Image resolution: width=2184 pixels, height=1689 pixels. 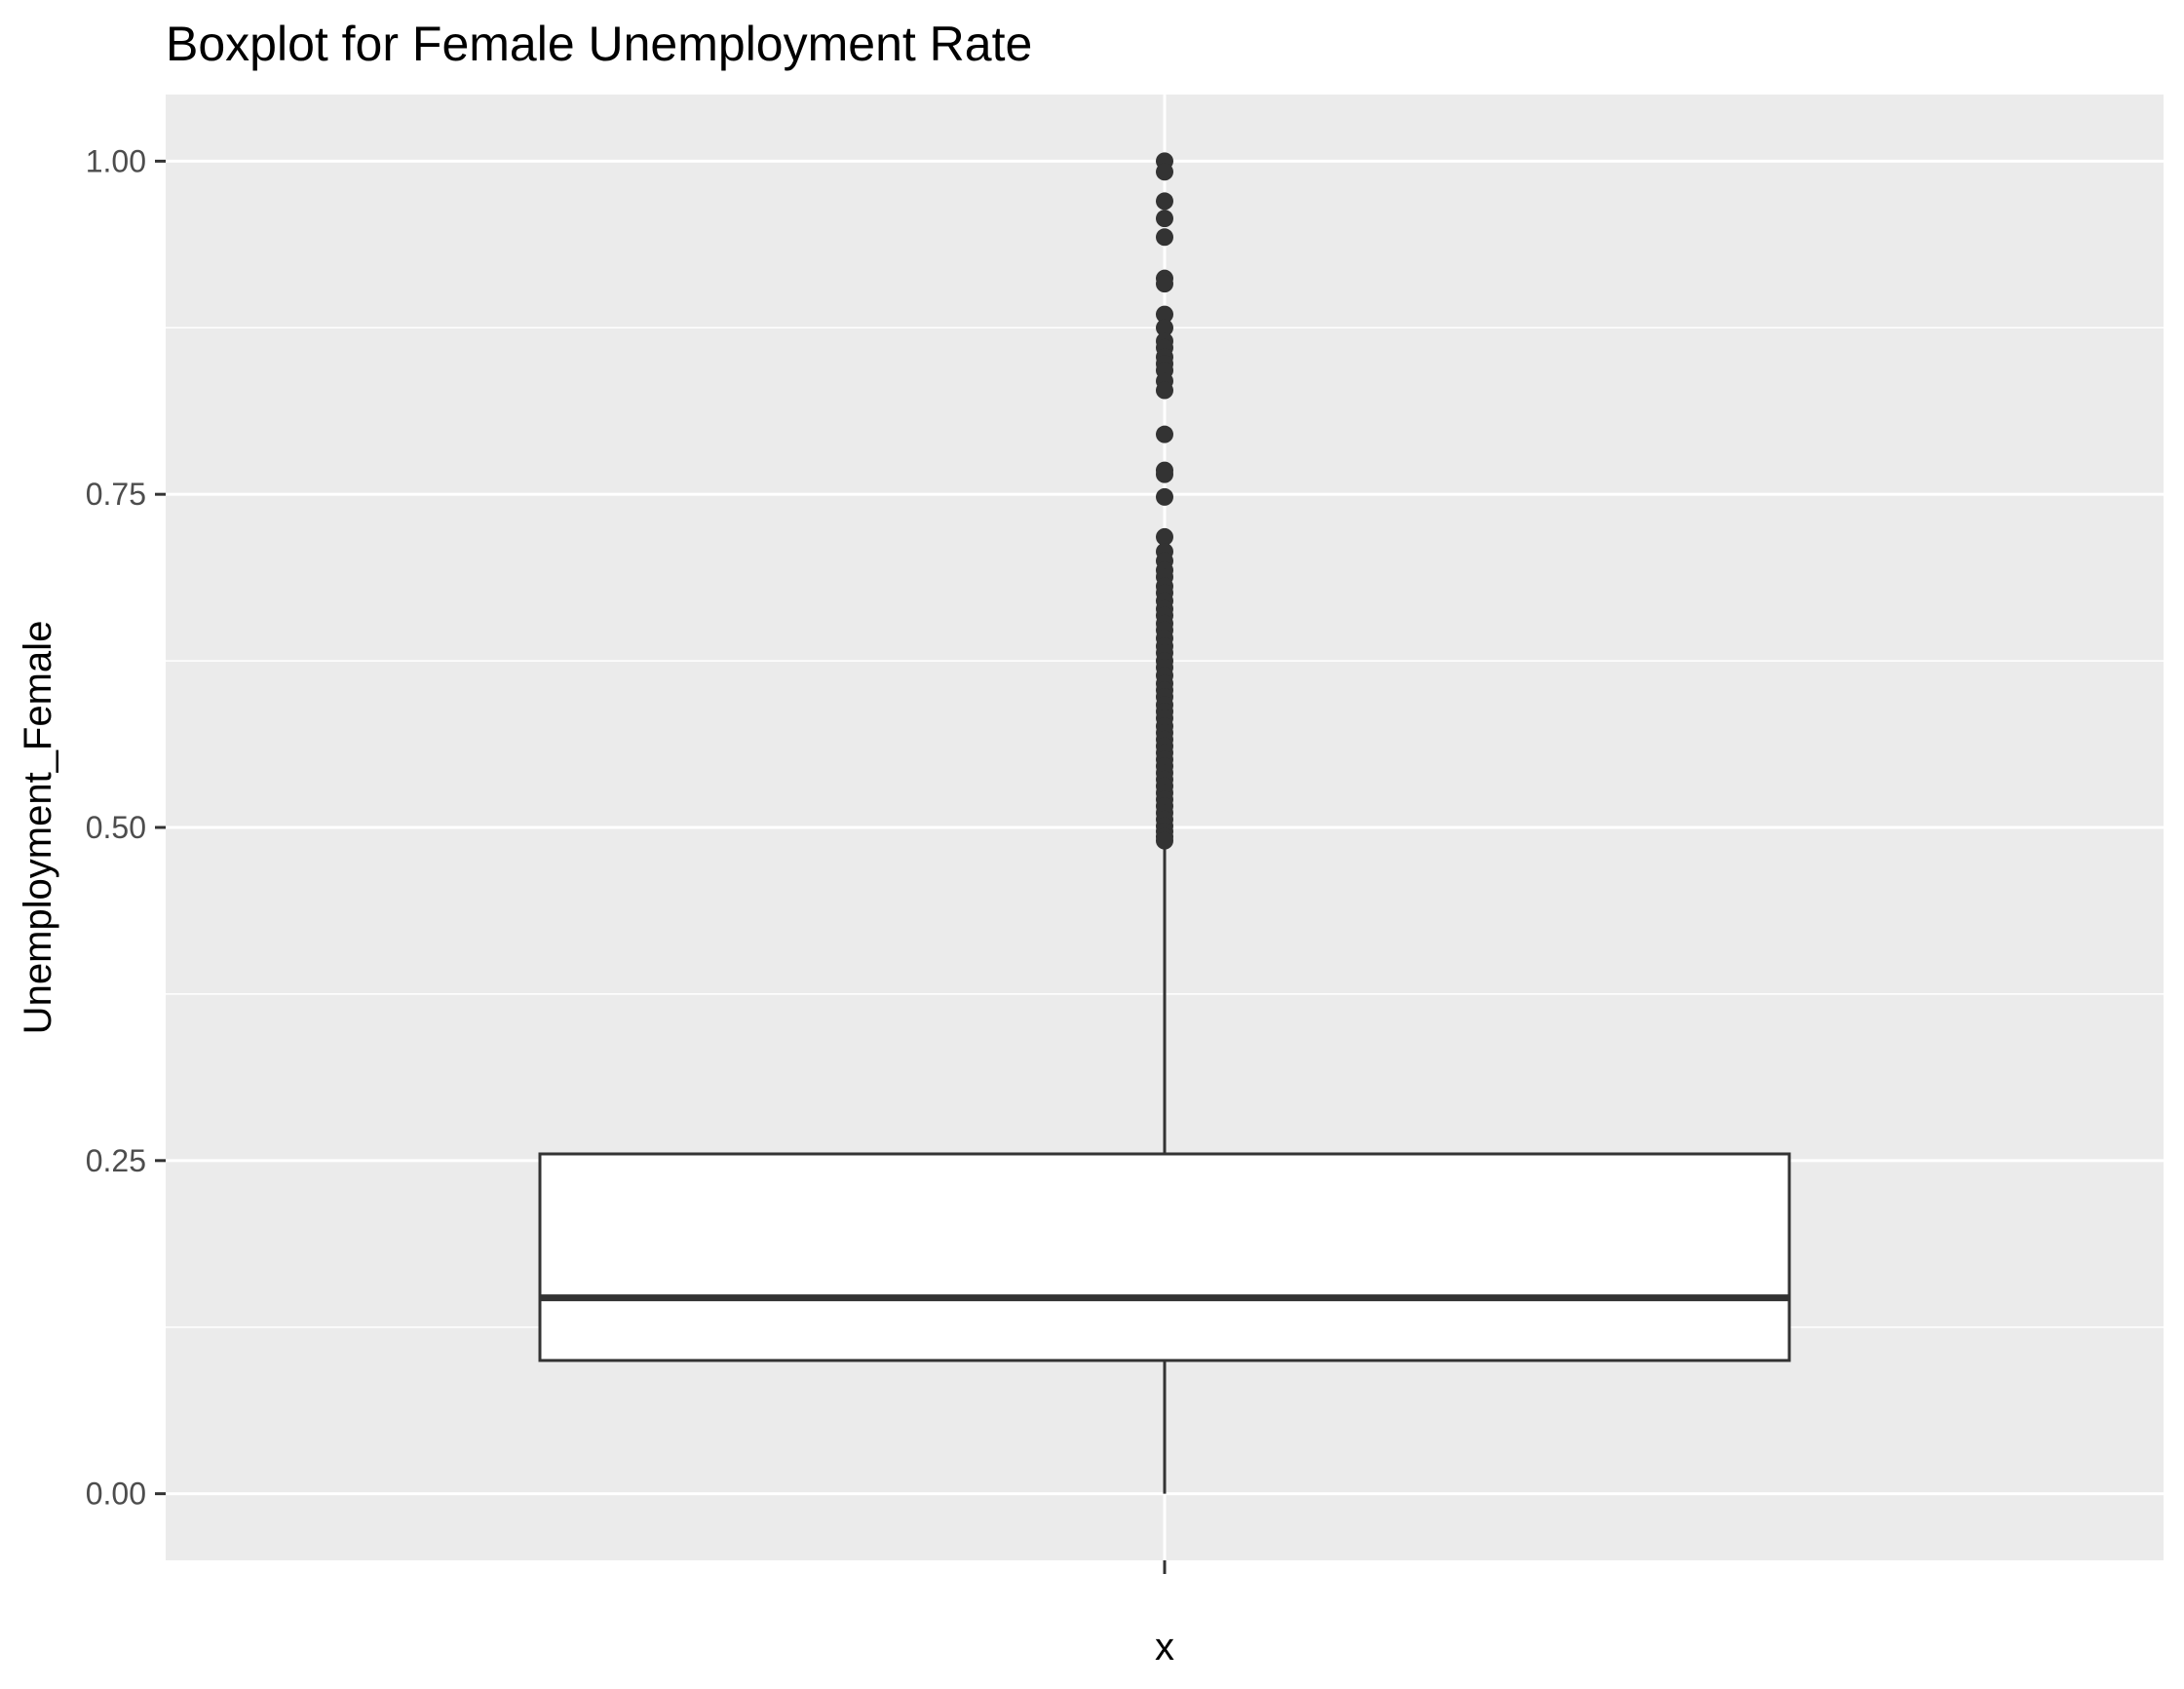 I want to click on outlier-points, so click(x=1164, y=501).